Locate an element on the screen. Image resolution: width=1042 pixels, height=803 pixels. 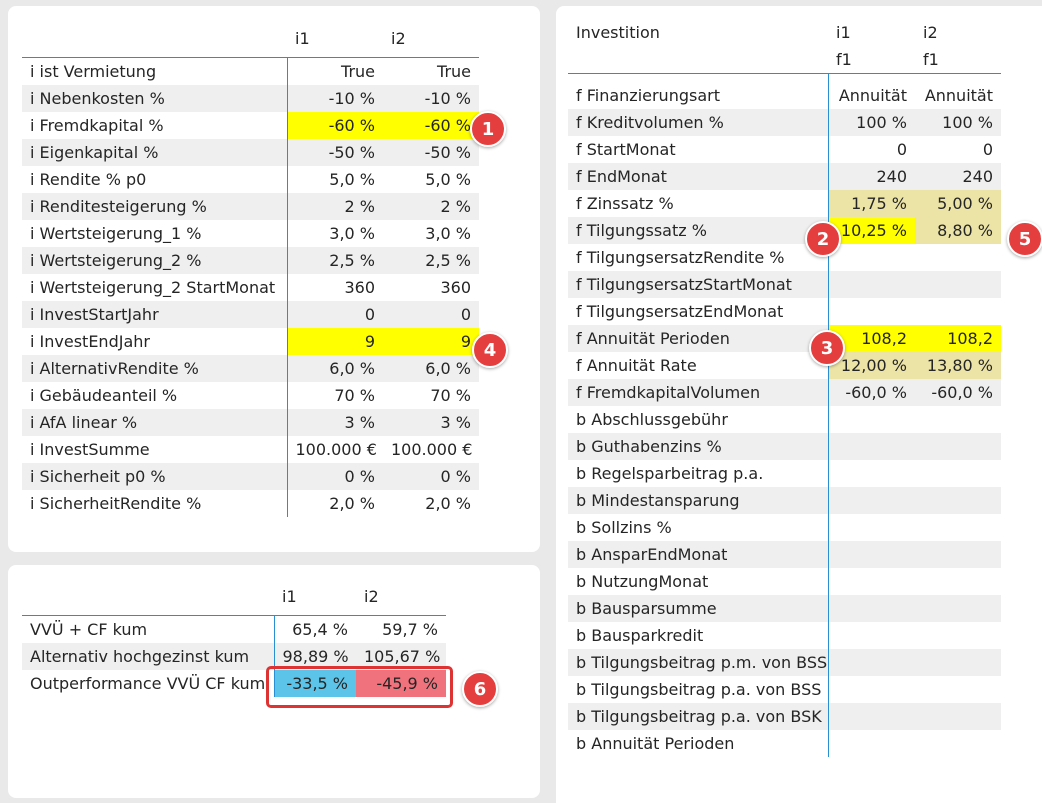
table-row: b Mindestansparung is located at coordinates (784, 500).